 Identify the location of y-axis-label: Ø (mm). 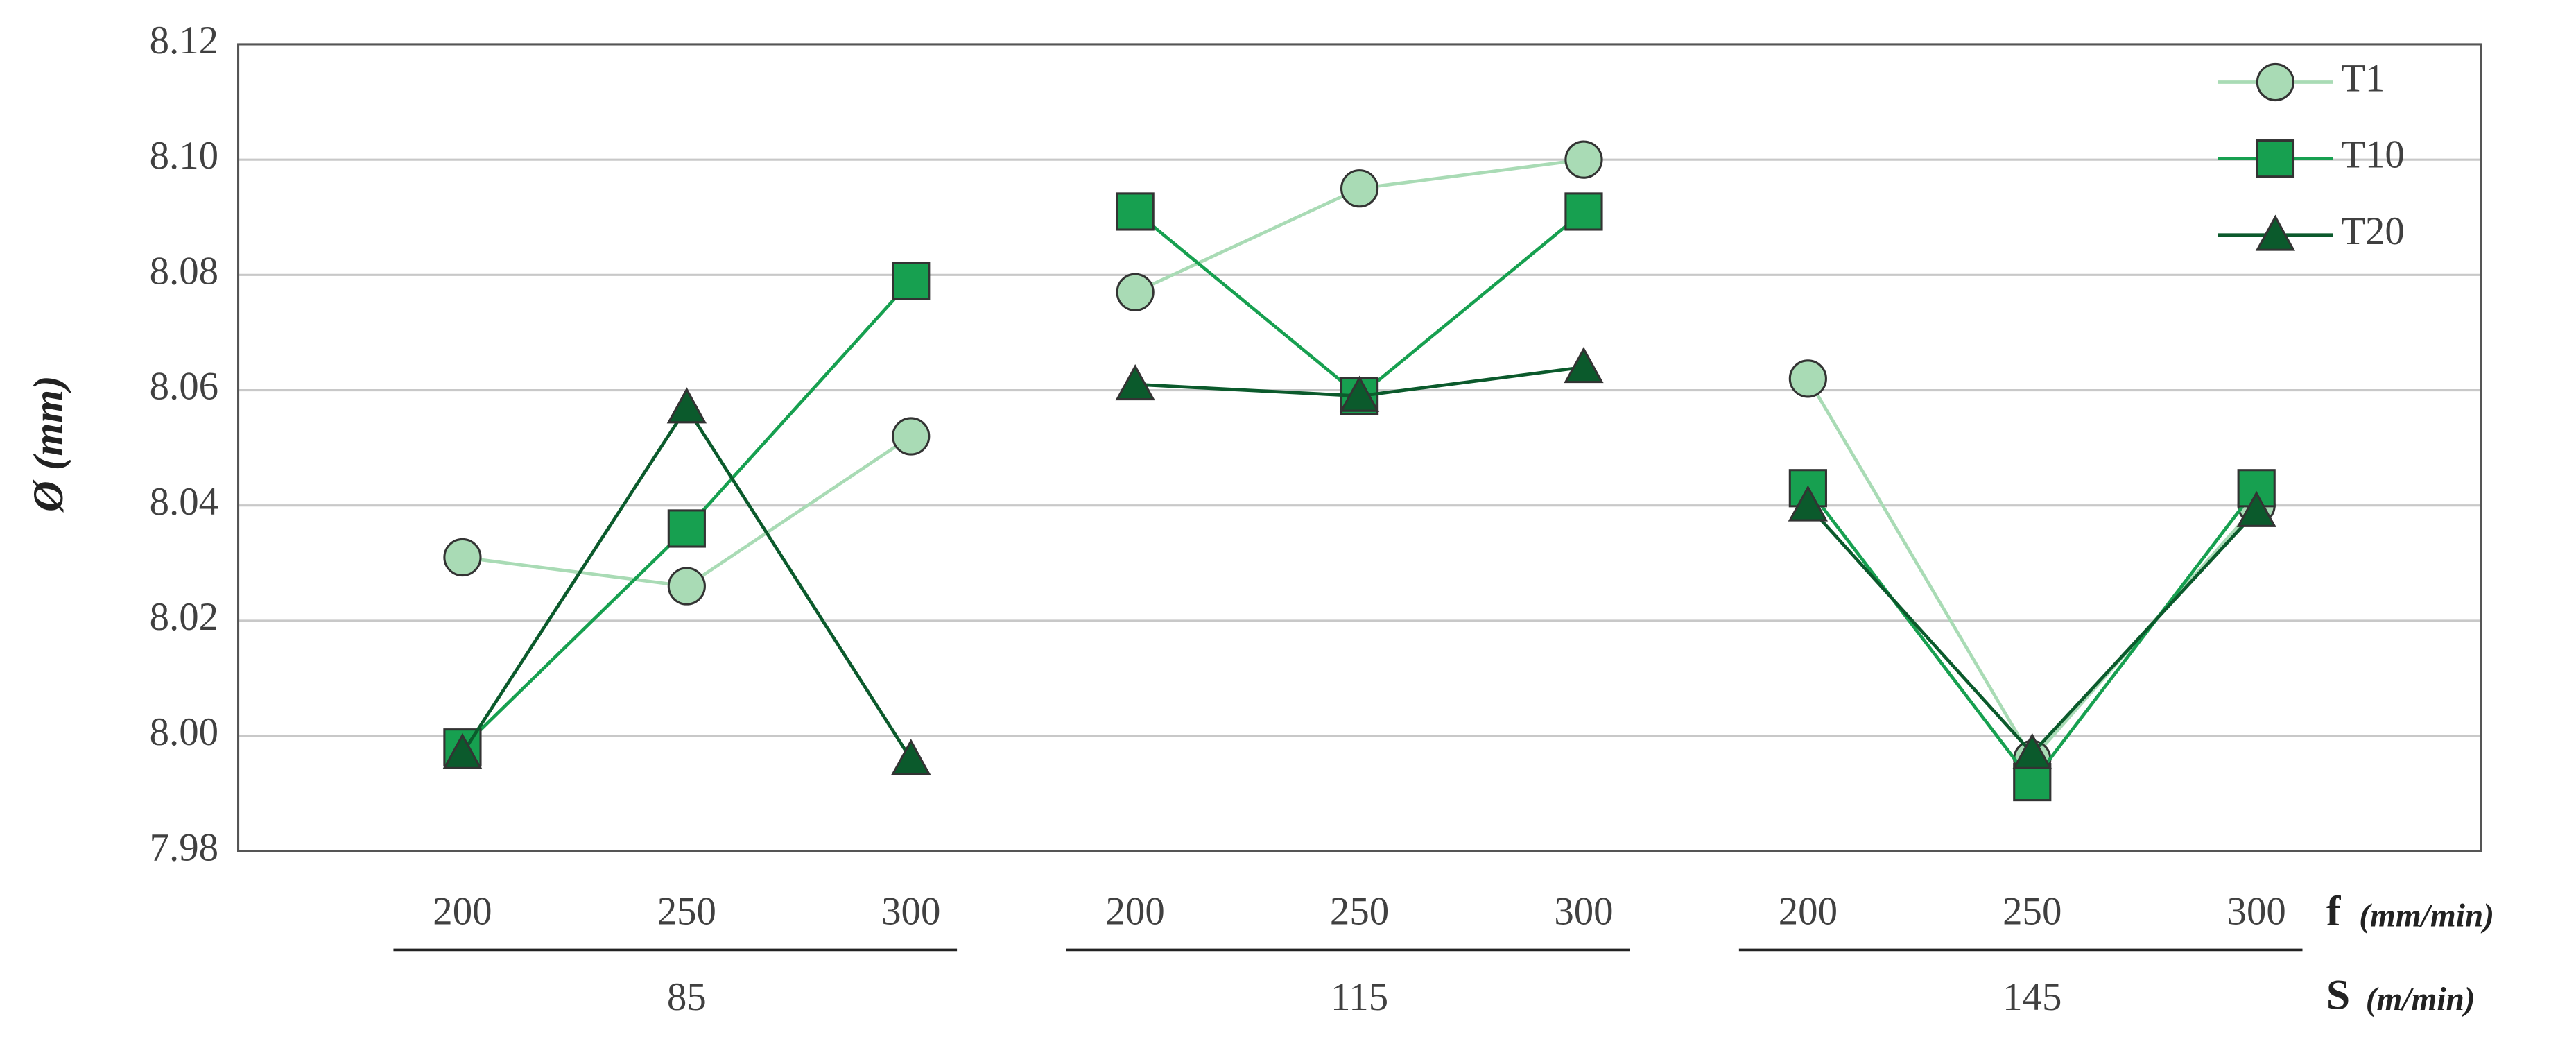
(48, 444).